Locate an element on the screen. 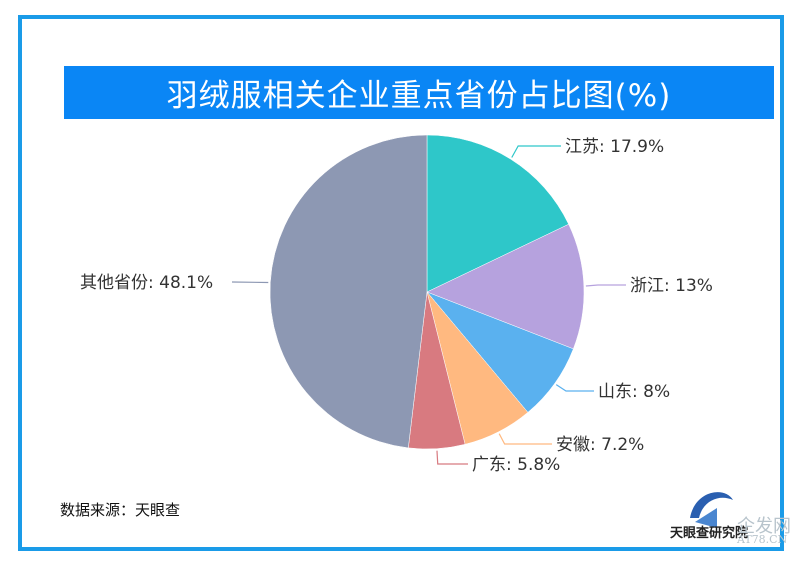 The width and height of the screenshot is (804, 568). slice-label: 浙江: 13% is located at coordinates (671, 286).